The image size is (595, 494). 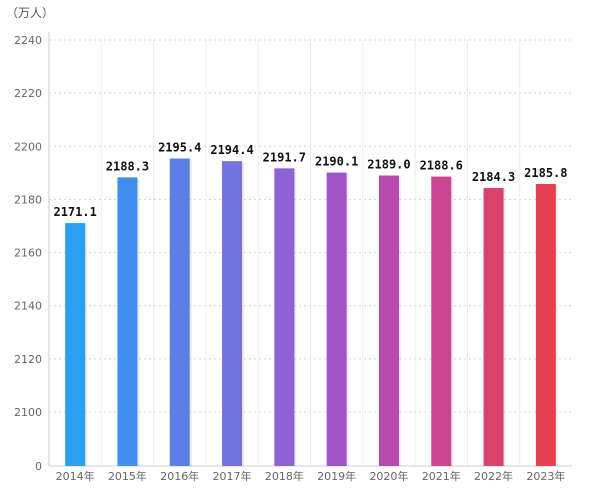 What do you see at coordinates (28, 412) in the screenshot?
I see `y-tick-label: 2100` at bounding box center [28, 412].